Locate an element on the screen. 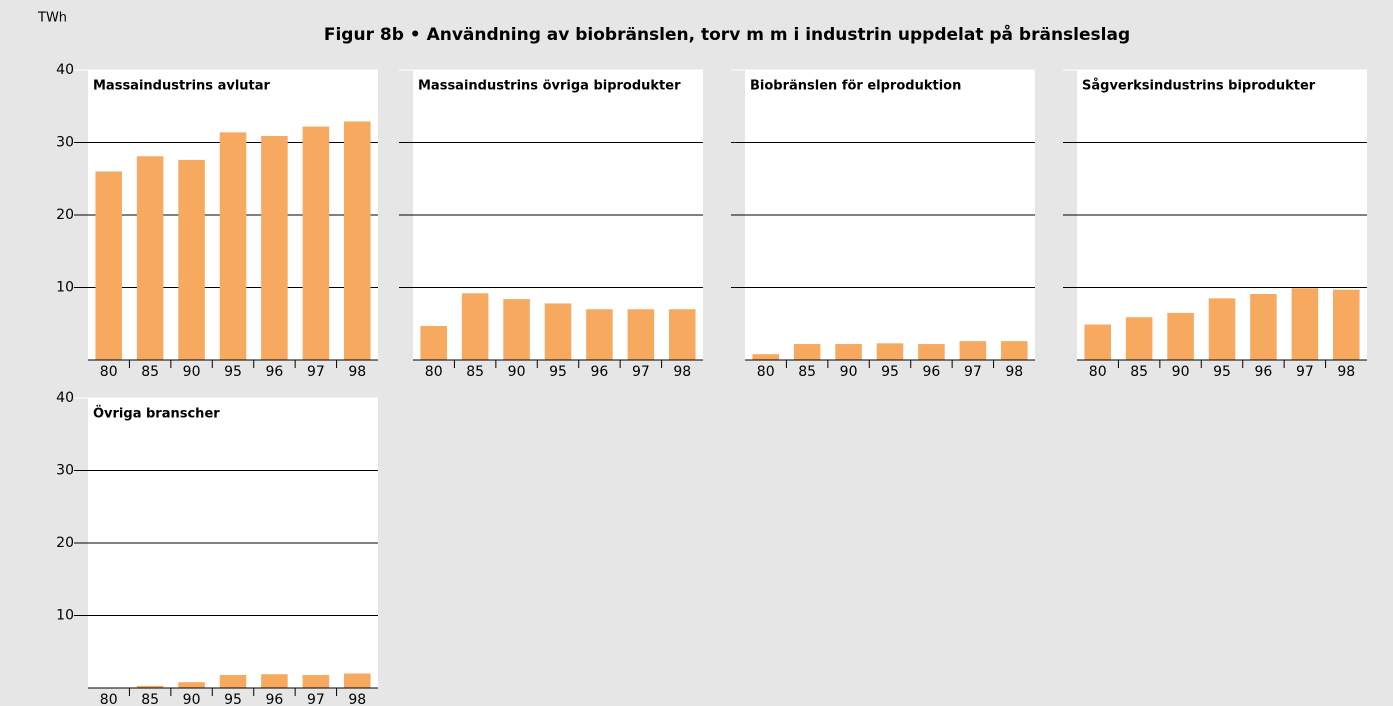 The width and height of the screenshot is (1393, 706). panel-title: Biobränslen för elproduktion is located at coordinates (855, 86).